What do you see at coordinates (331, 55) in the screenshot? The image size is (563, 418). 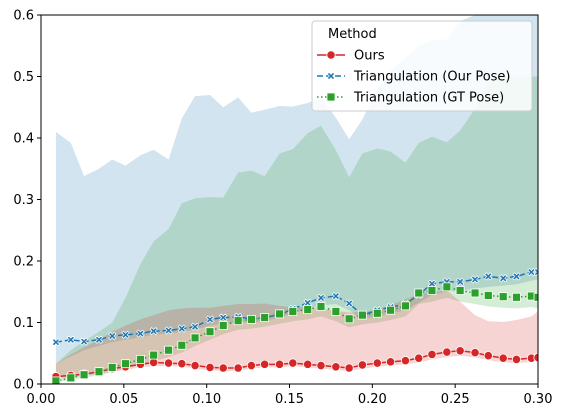 I see `legend-marker-ours` at bounding box center [331, 55].